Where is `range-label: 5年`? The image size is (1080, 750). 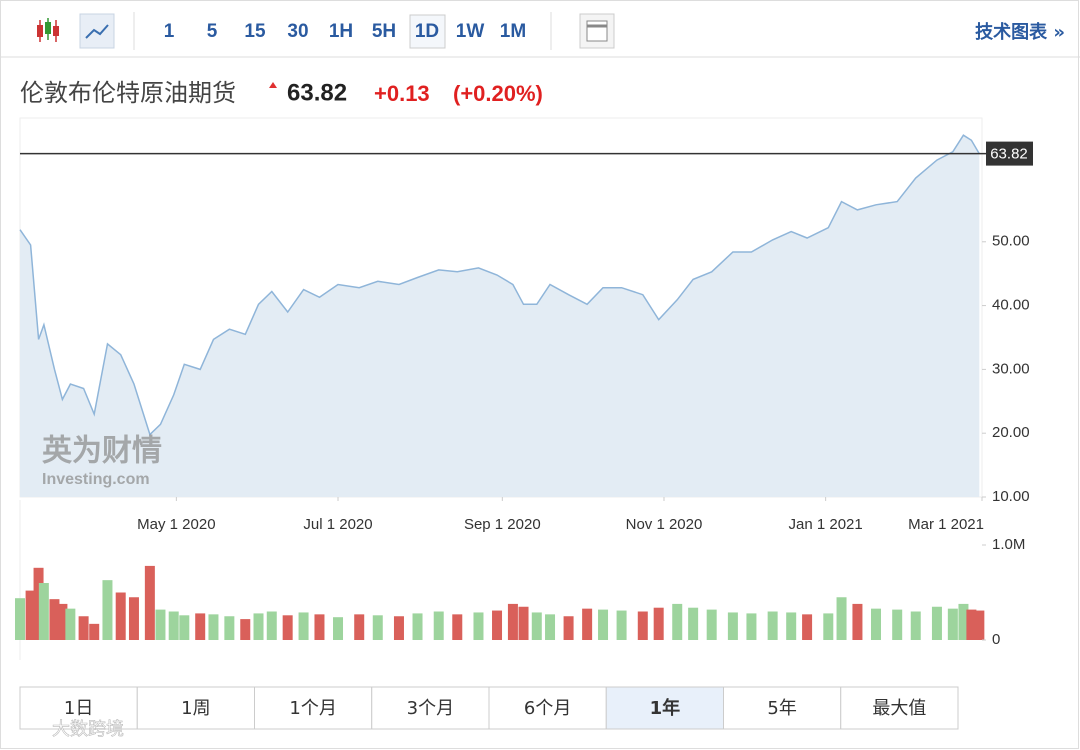
range-label: 5年 is located at coordinates (781, 708).